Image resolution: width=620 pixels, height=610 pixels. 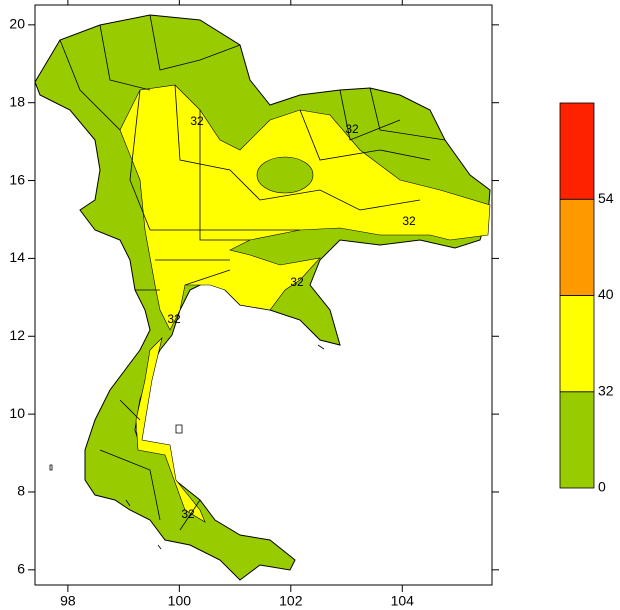 I want to click on colorbar-label: 0, so click(x=602, y=487).